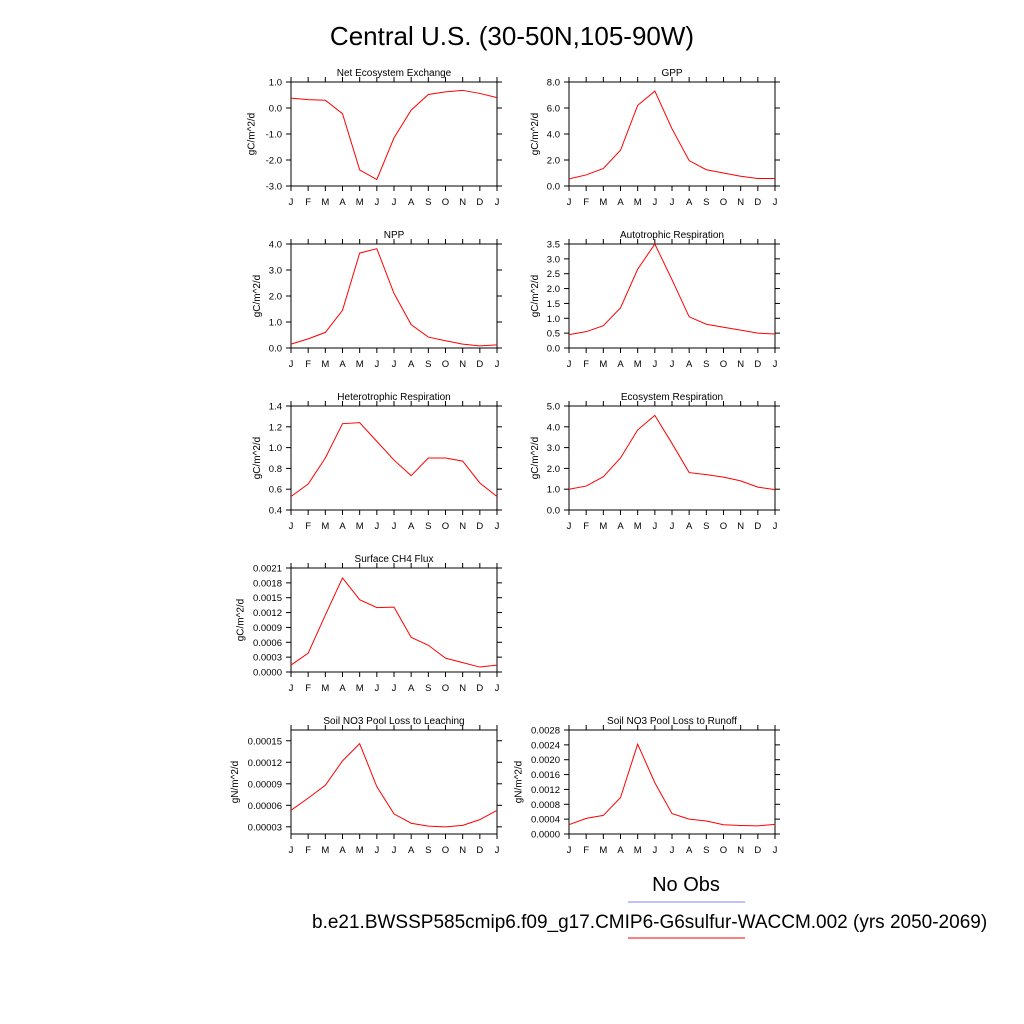 The height and width of the screenshot is (1024, 1024). I want to click on y-tick-label: 0.00006, so click(265, 806).